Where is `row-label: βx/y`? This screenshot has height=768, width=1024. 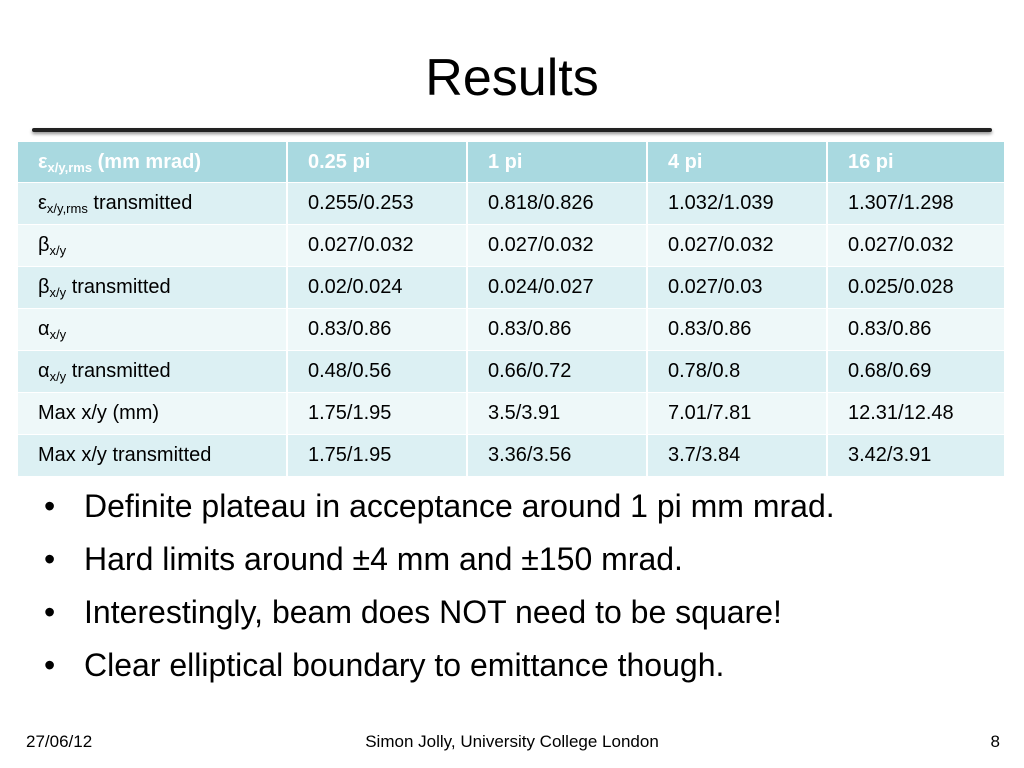 row-label: βx/y is located at coordinates (152, 245).